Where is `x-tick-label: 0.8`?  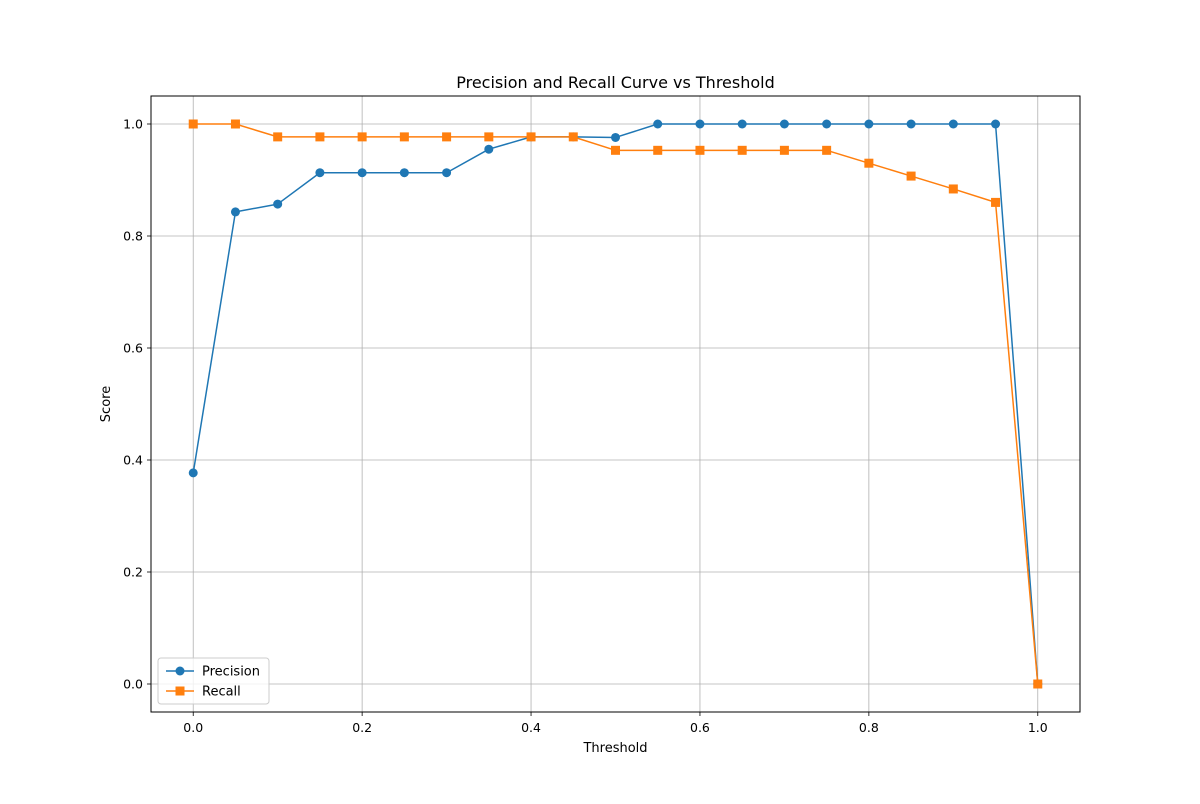
x-tick-label: 0.8 is located at coordinates (869, 727).